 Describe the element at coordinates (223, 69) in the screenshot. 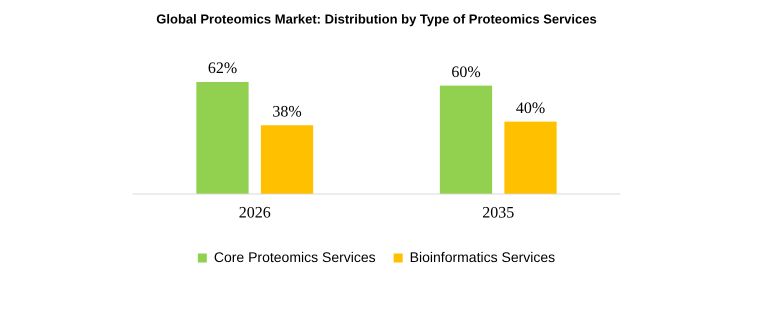

I see `data-label: 62%` at that location.